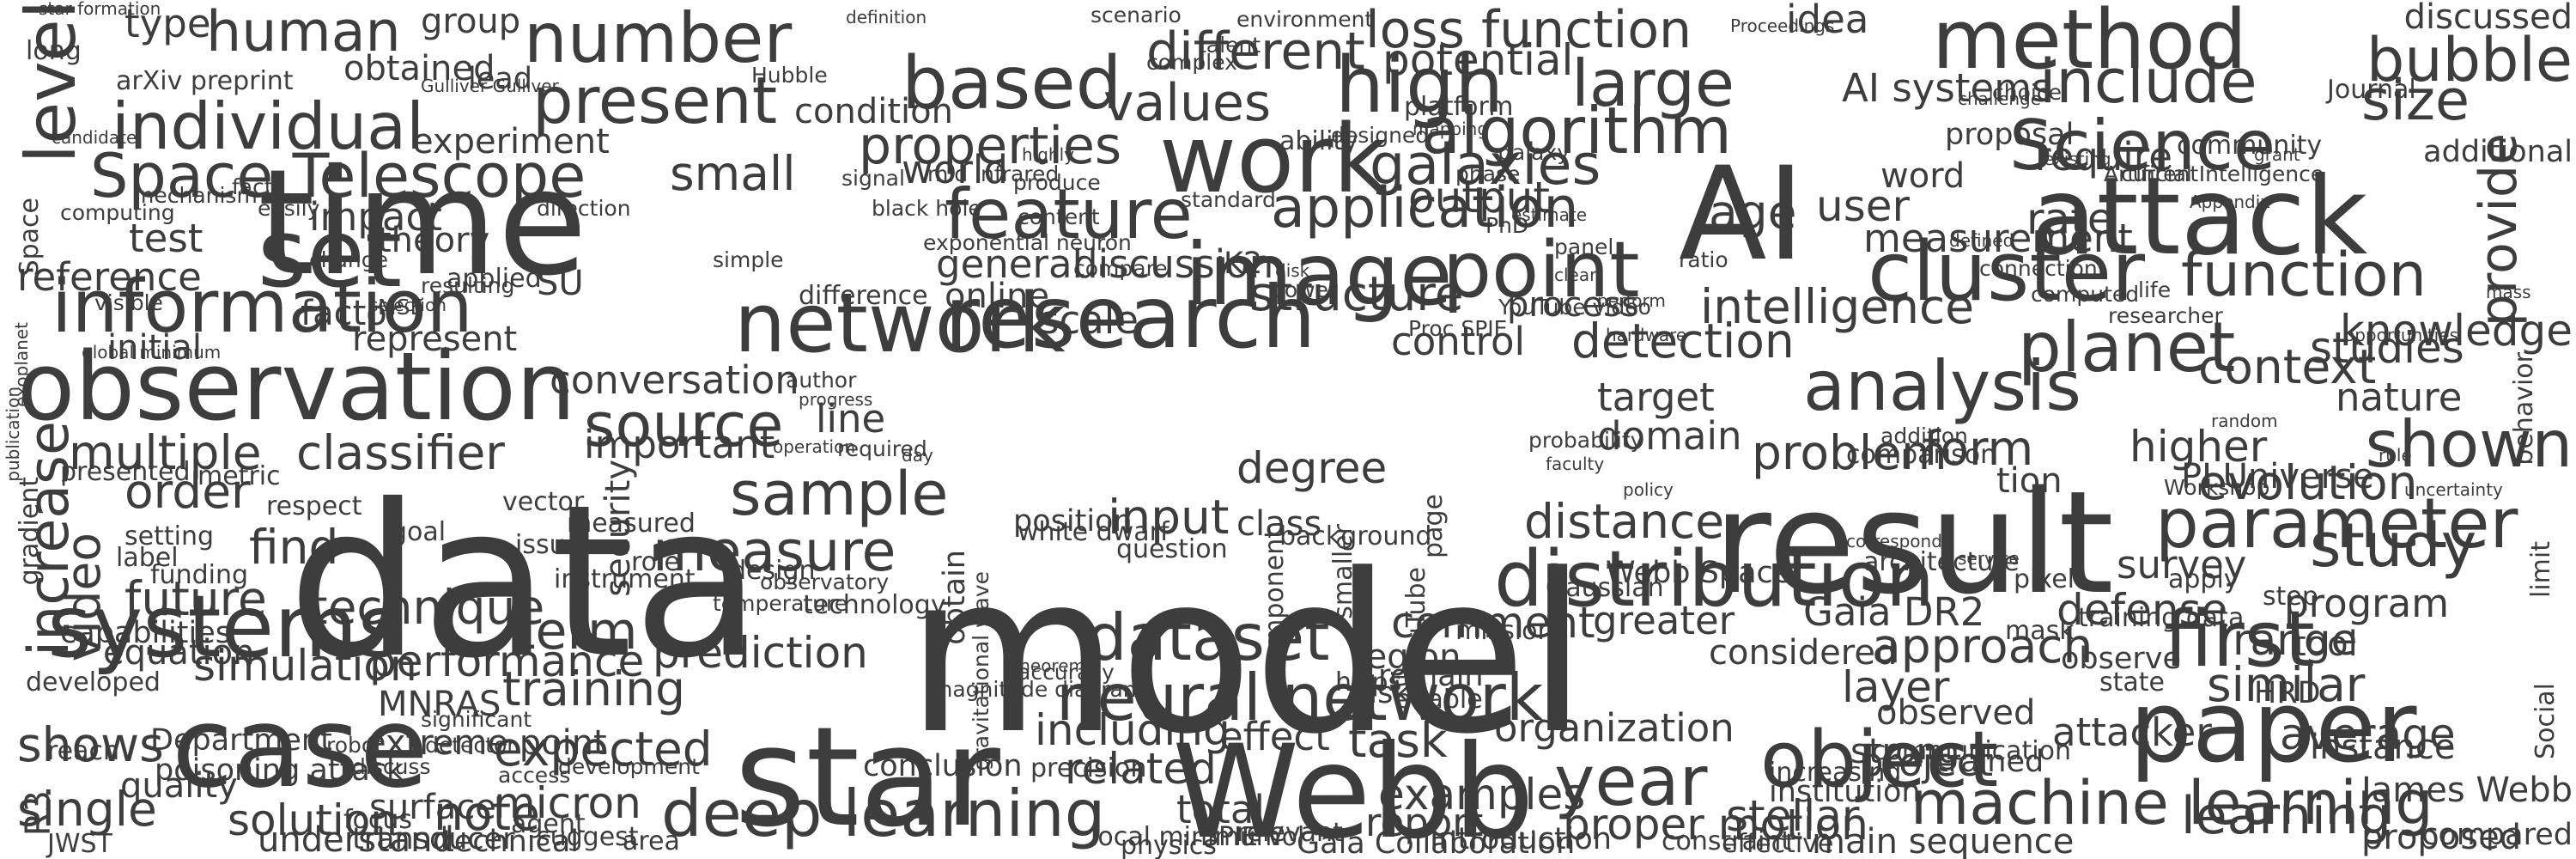 This screenshot has width=2576, height=859. What do you see at coordinates (93, 682) in the screenshot?
I see `cloud-word: developed` at bounding box center [93, 682].